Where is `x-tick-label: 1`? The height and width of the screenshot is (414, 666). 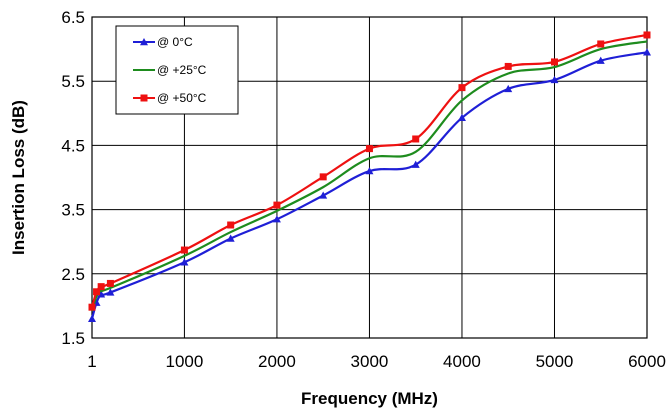 x-tick-label: 1 is located at coordinates (91, 361).